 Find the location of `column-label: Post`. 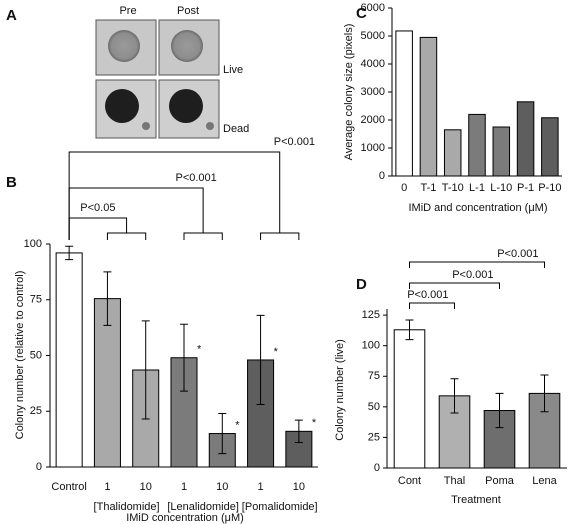

column-label: Post is located at coordinates (188, 11).